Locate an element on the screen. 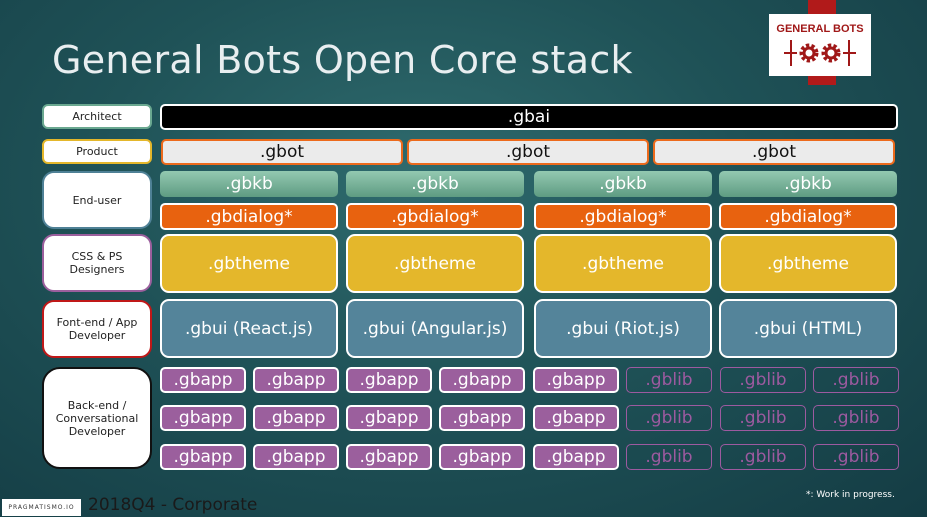 The image size is (927, 517). gbui-block: .gbui (React.js) is located at coordinates (249, 328).